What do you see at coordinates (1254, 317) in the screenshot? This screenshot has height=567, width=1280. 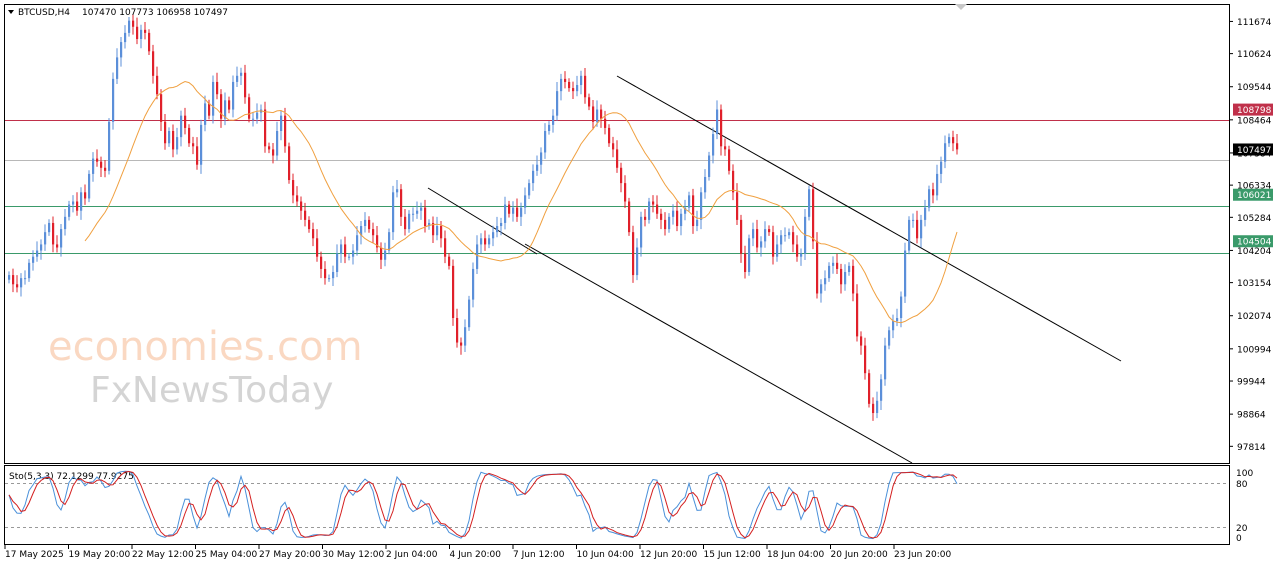 I see `price-tick-label: 102074` at bounding box center [1254, 317].